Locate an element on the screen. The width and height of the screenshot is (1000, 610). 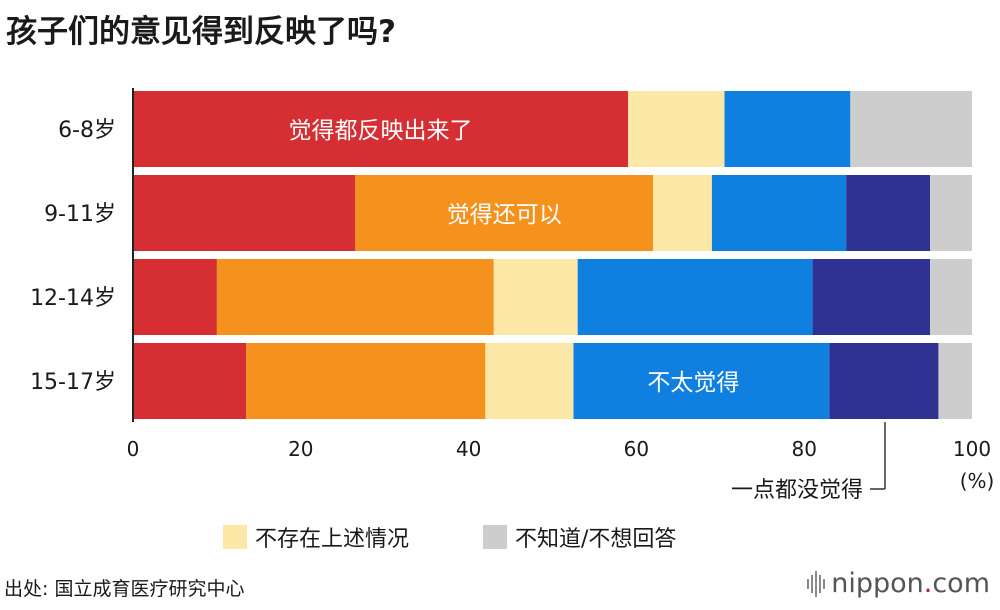
axis-unit-label: (%) is located at coordinates (977, 481).